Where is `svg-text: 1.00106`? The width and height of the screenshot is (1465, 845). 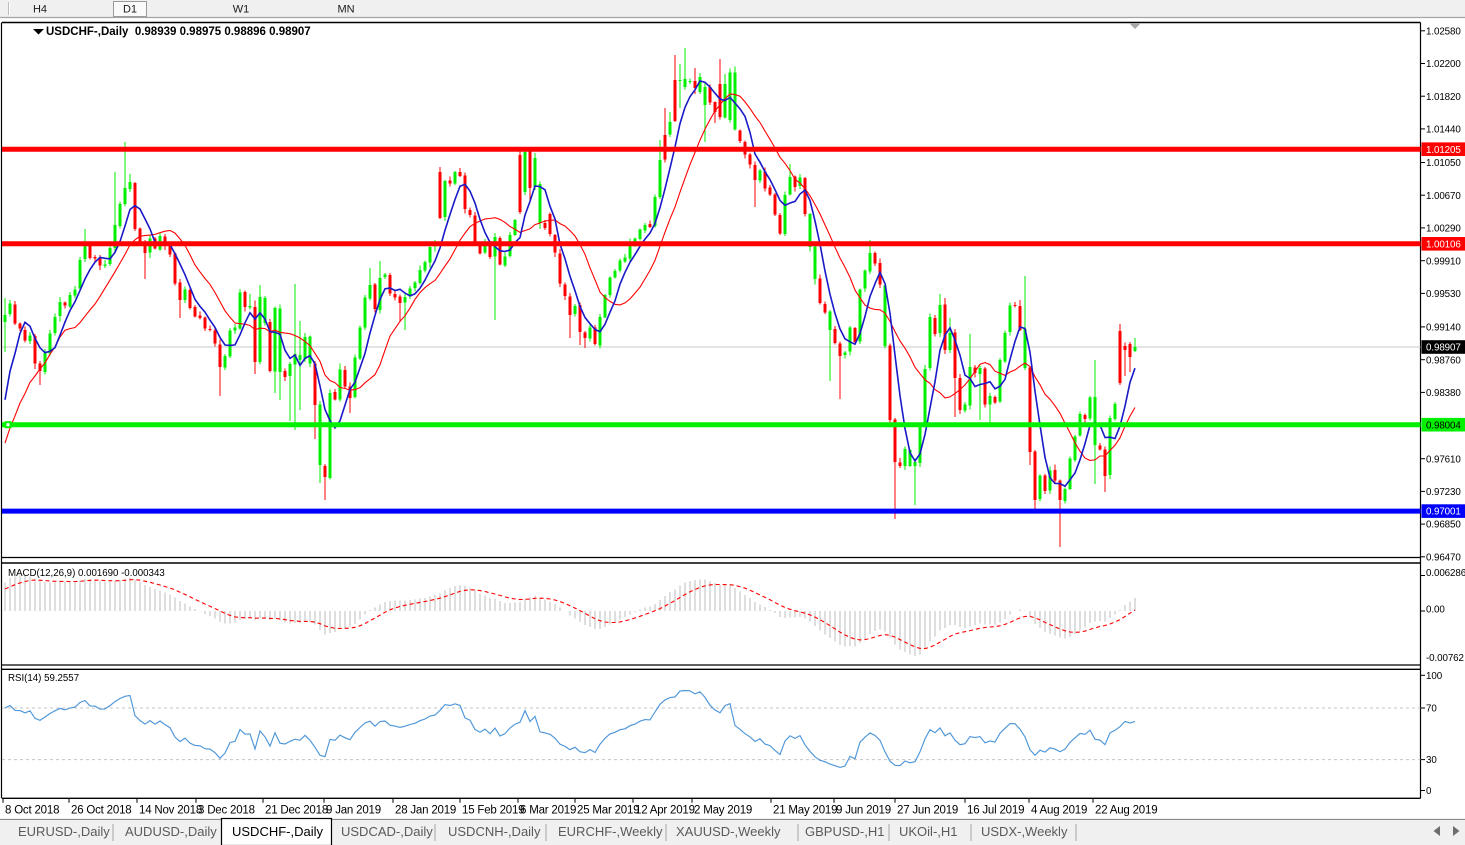
svg-text: 1.00106 is located at coordinates (1443, 244).